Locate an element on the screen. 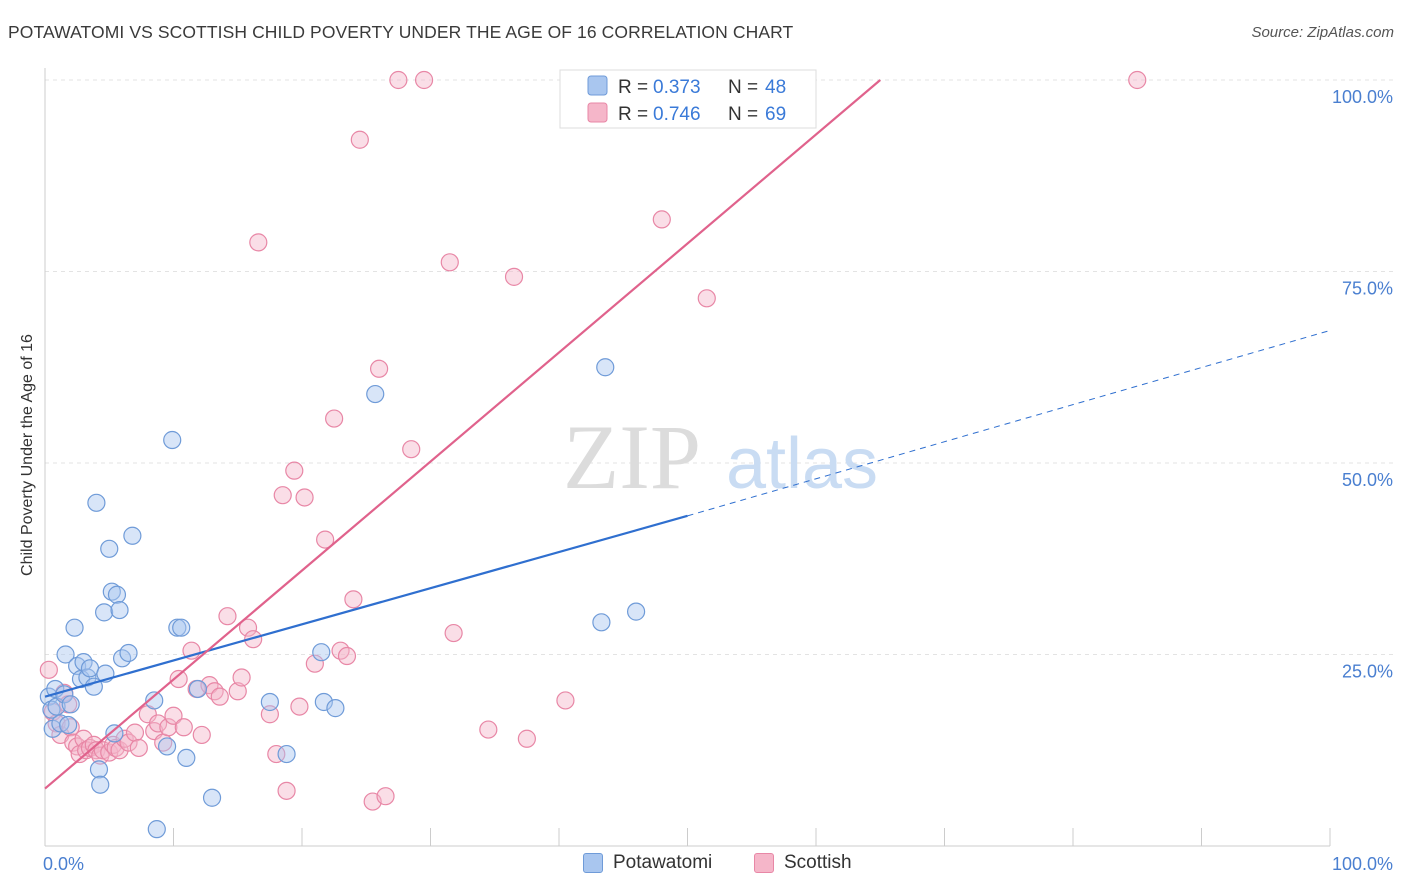 The width and height of the screenshot is (1406, 892). bottom-legend: Potawatomi Scottish is located at coordinates (703, 865).